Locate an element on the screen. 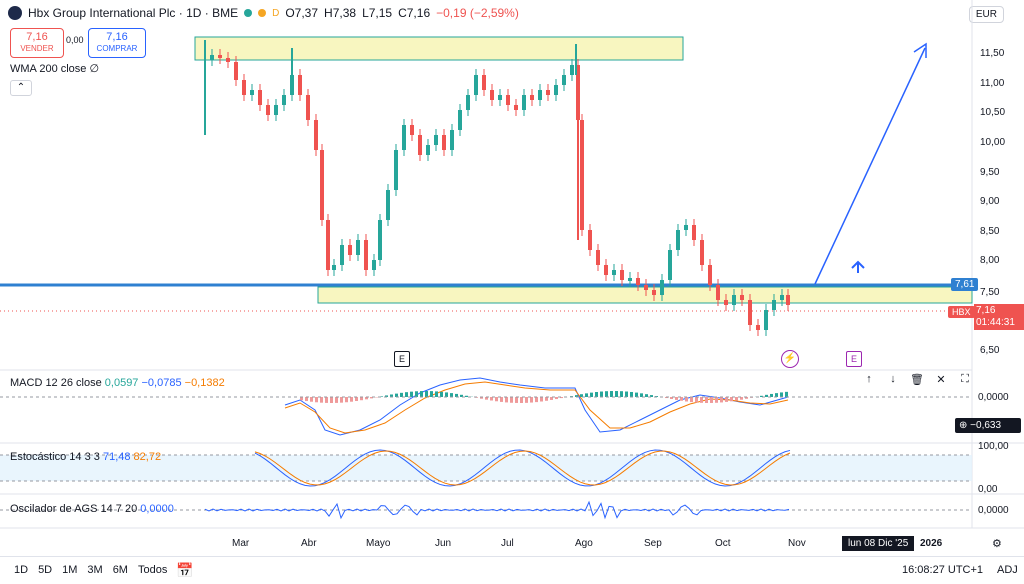  ags-legend: Oscilador de AGS 14 7 20 0,0000 is located at coordinates (92, 509).